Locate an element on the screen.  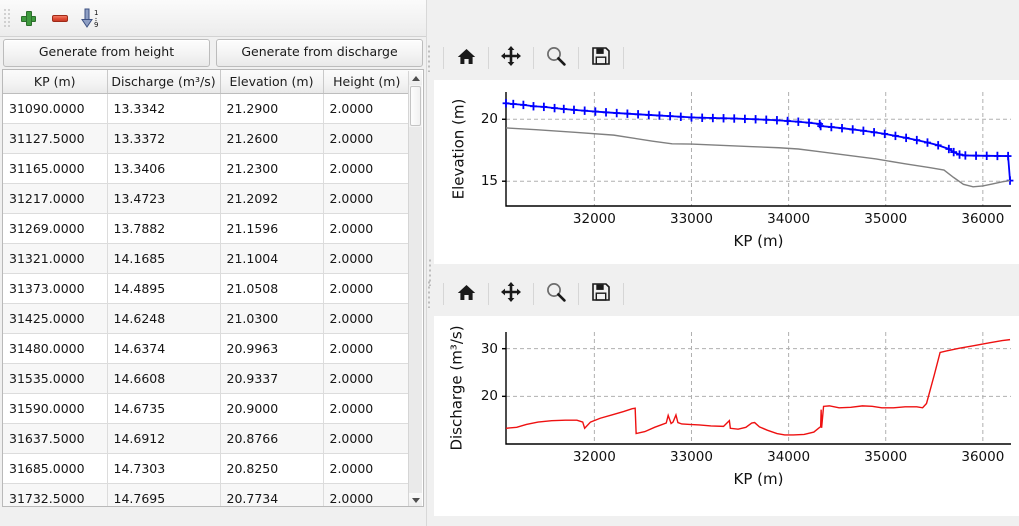
cell-discharge: 13.3342 is located at coordinates (164, 108).